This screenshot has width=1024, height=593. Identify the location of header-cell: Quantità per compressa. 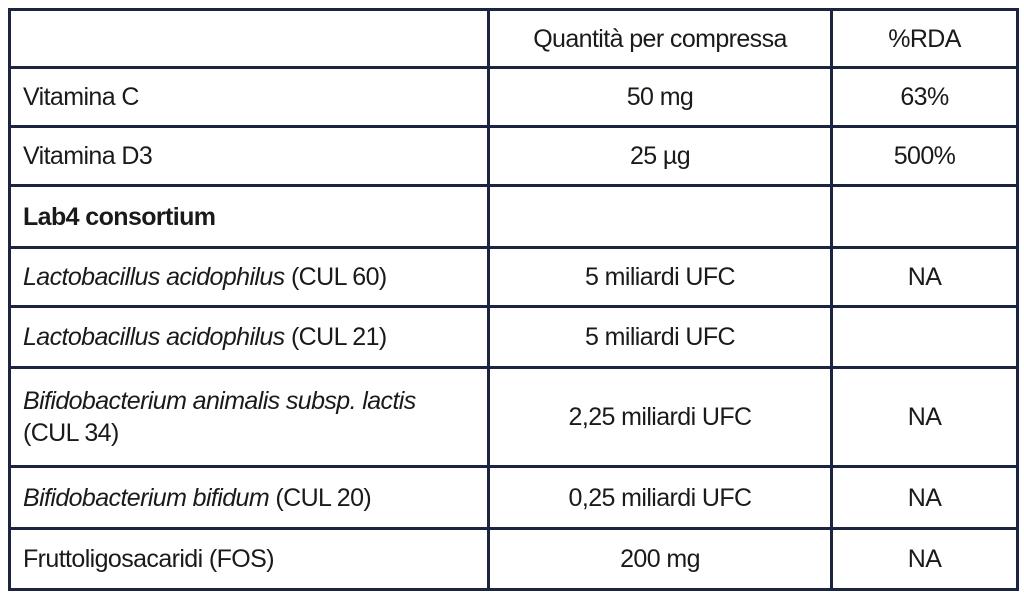
(660, 38).